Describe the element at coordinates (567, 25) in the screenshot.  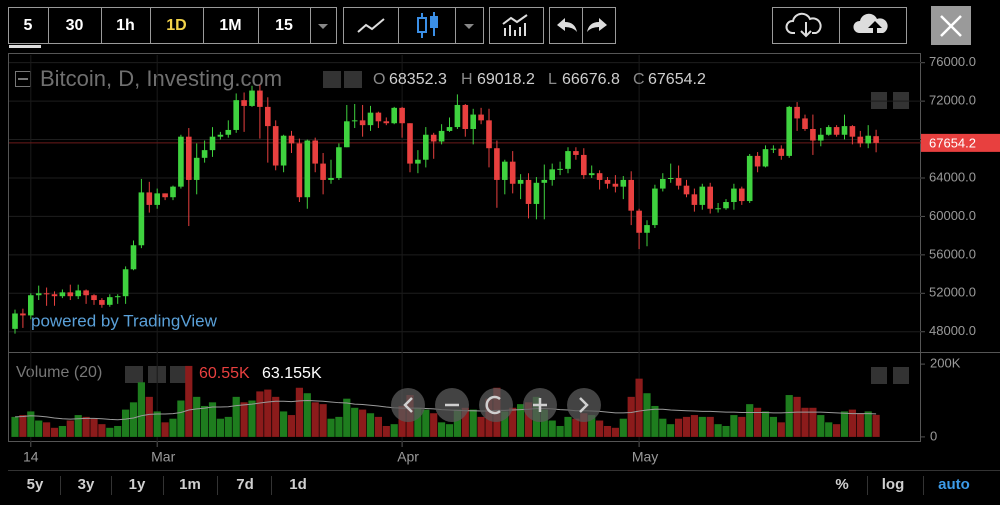
I see `undo-icon` at that location.